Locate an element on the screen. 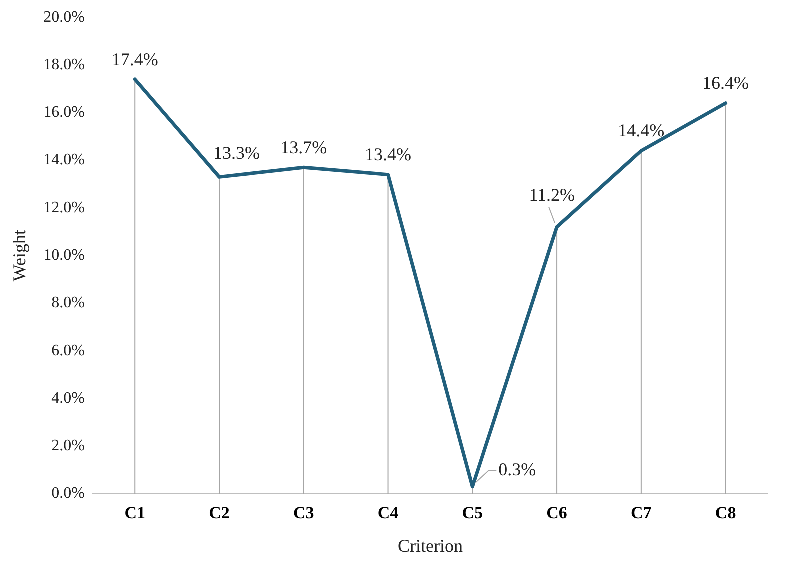  y-tick-label: 8.0% is located at coordinates (68, 303).